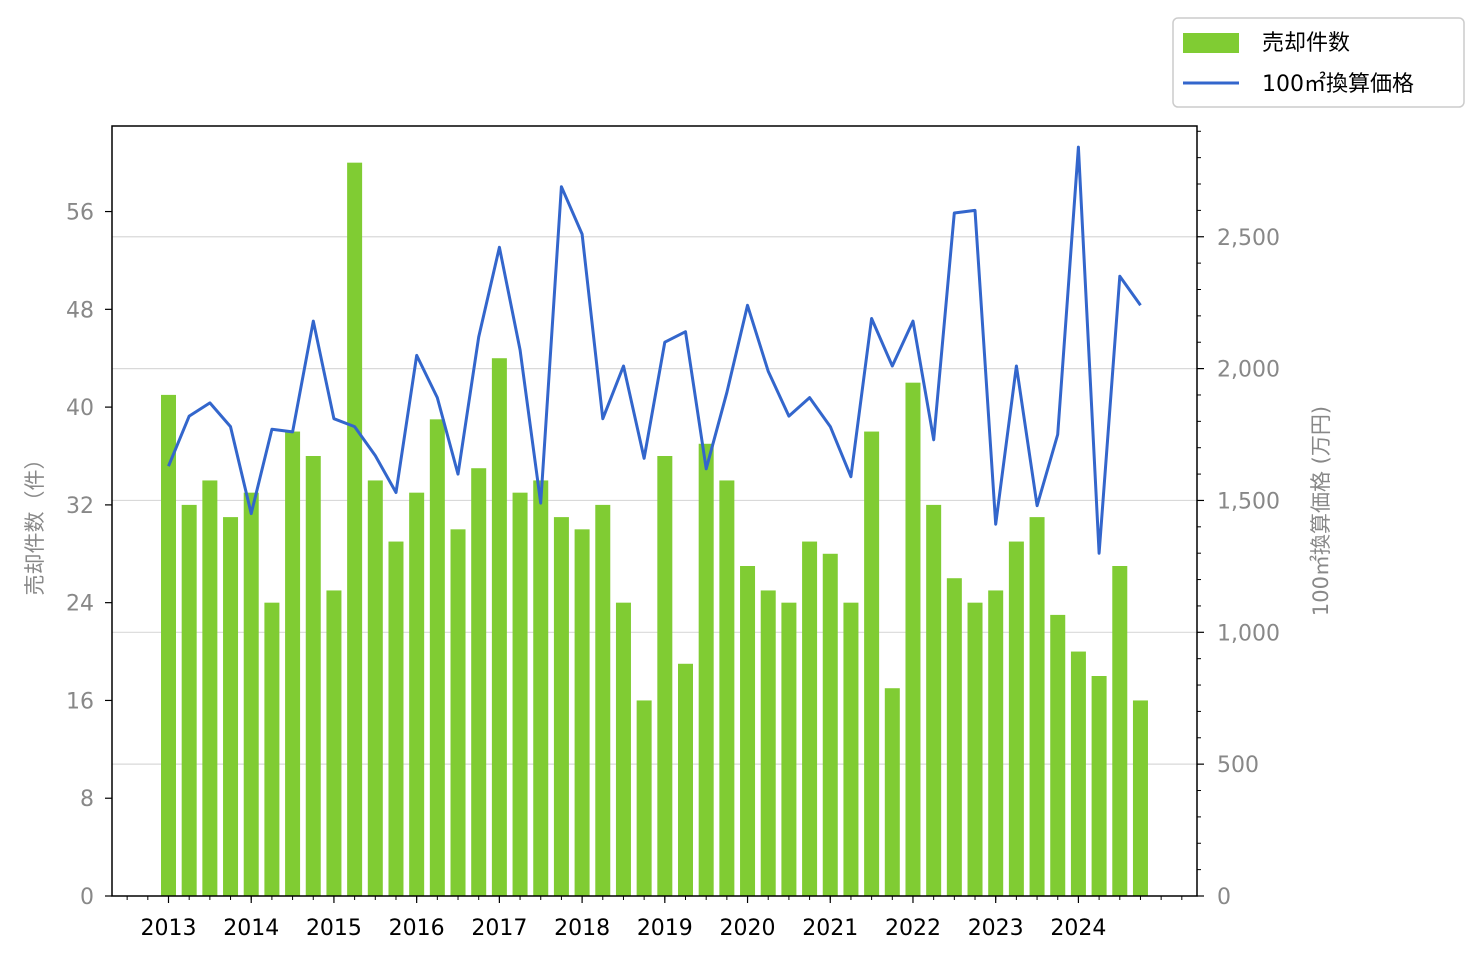 The height and width of the screenshot is (961, 1483). What do you see at coordinates (1238, 520) in the screenshot?
I see `right-axis: 0 500 1,000 1,500 2,000 2,500` at bounding box center [1238, 520].